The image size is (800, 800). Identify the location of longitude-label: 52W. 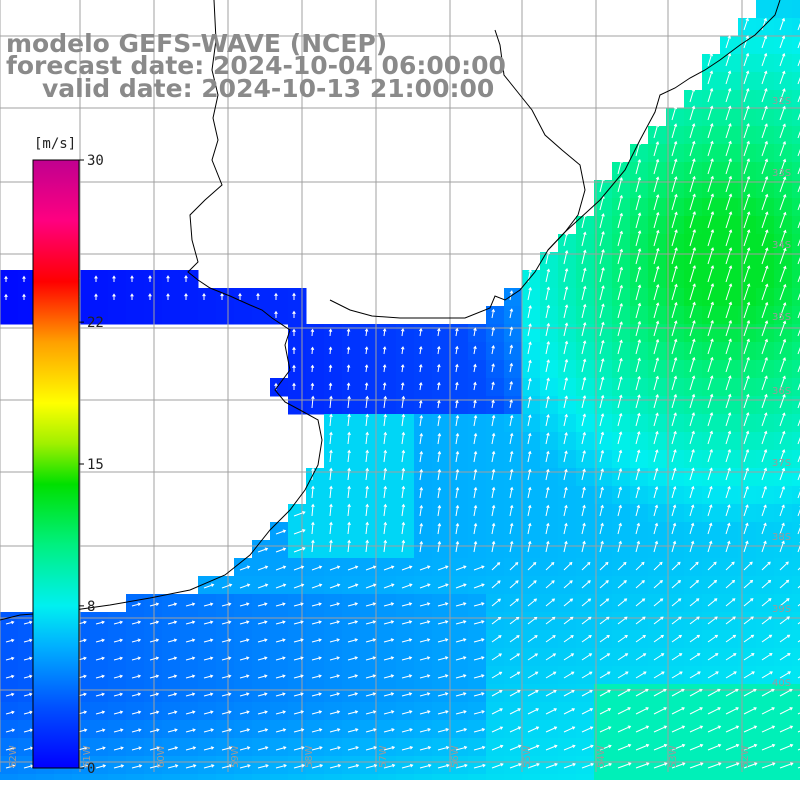
(745, 756).